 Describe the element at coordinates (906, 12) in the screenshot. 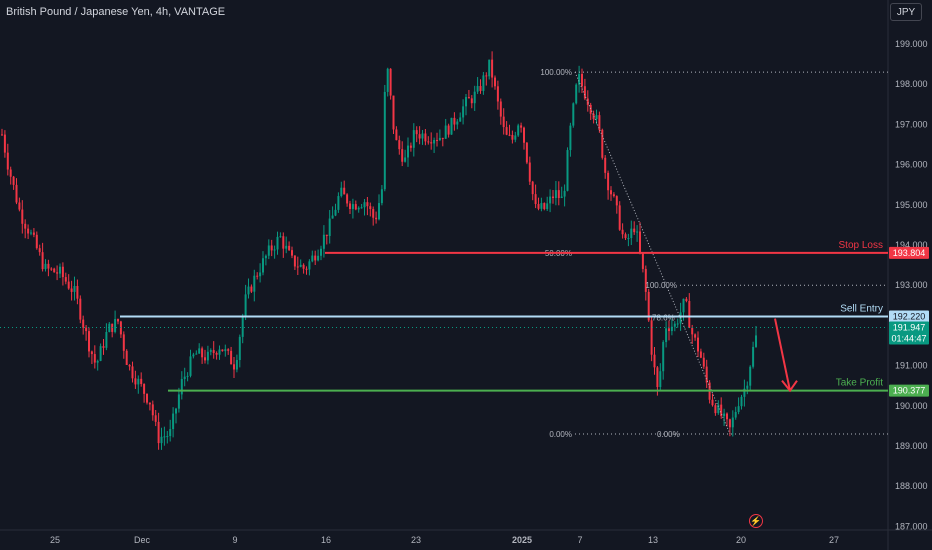

I see `currency-button: JPY` at that location.